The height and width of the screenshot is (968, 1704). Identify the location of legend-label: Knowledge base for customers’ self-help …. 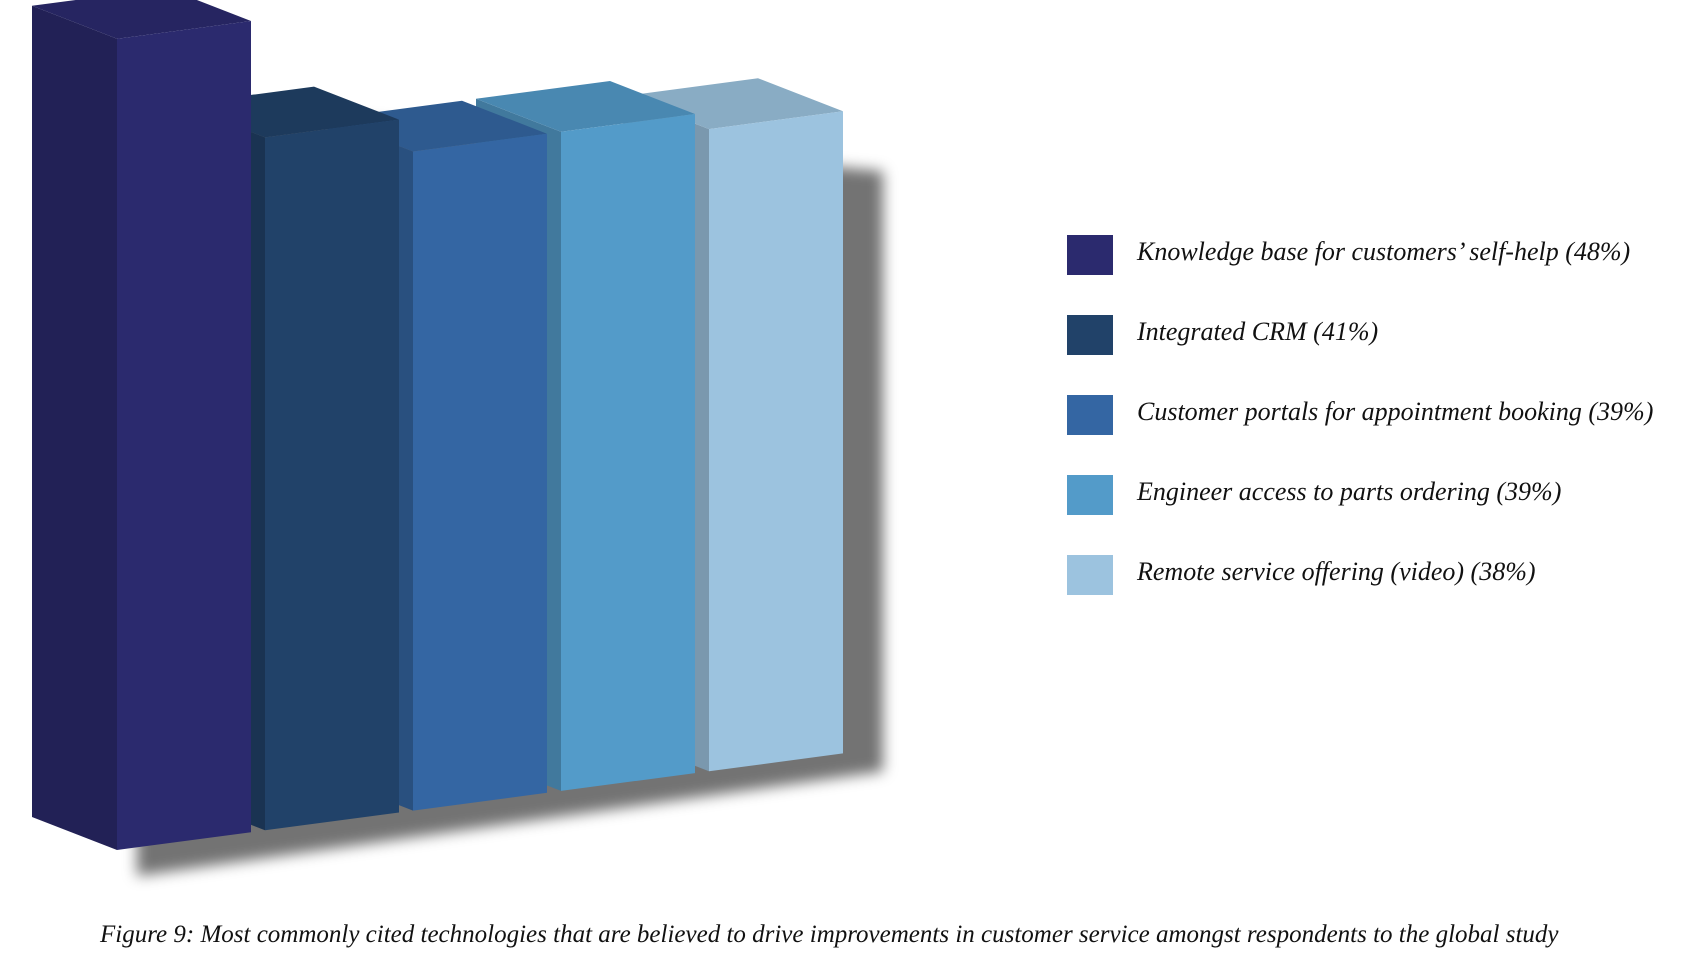
(1384, 251).